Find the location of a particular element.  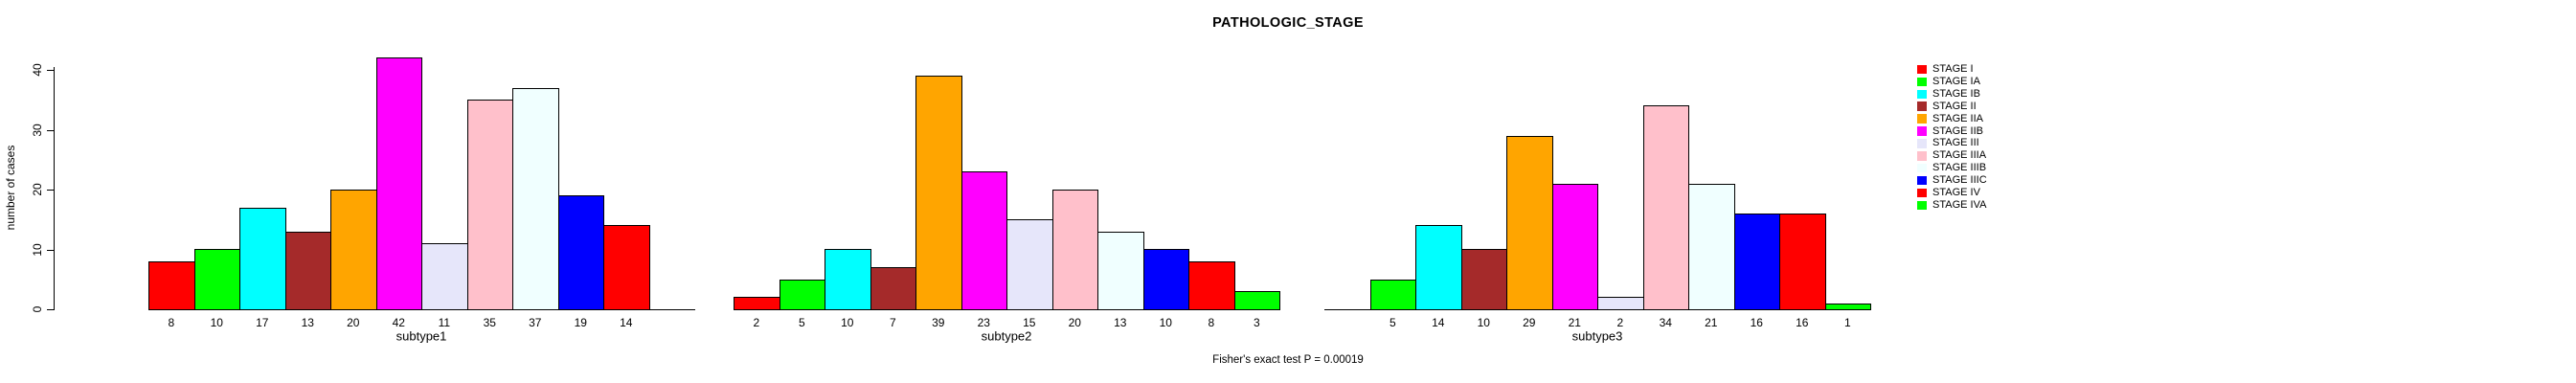

legend-label: STAGE IV is located at coordinates (1956, 193).